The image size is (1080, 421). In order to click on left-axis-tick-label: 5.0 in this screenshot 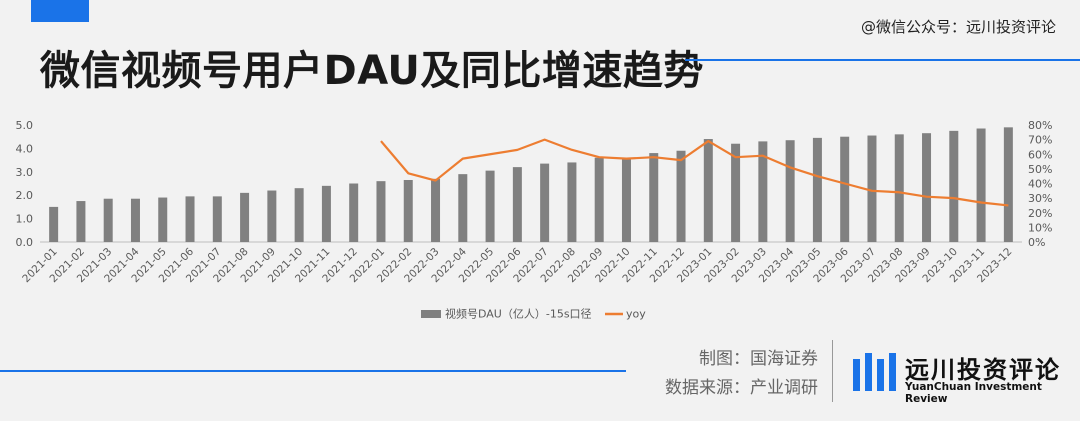, I will do `click(25, 125)`.